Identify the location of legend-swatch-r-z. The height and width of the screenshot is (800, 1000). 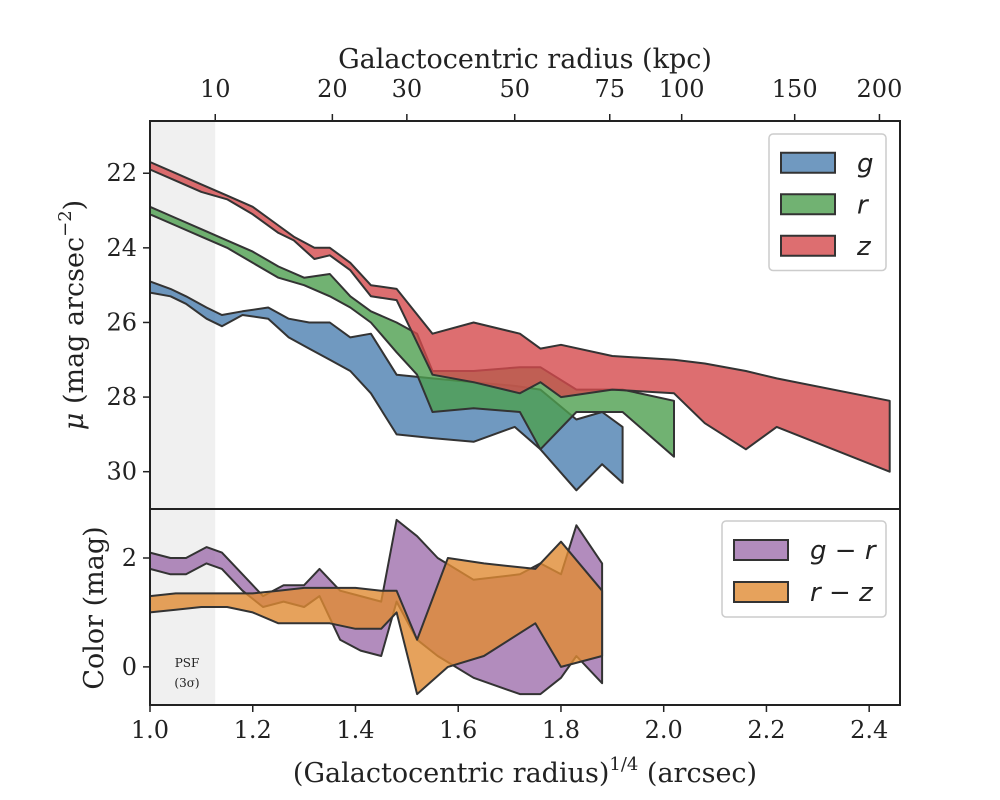
(761, 592).